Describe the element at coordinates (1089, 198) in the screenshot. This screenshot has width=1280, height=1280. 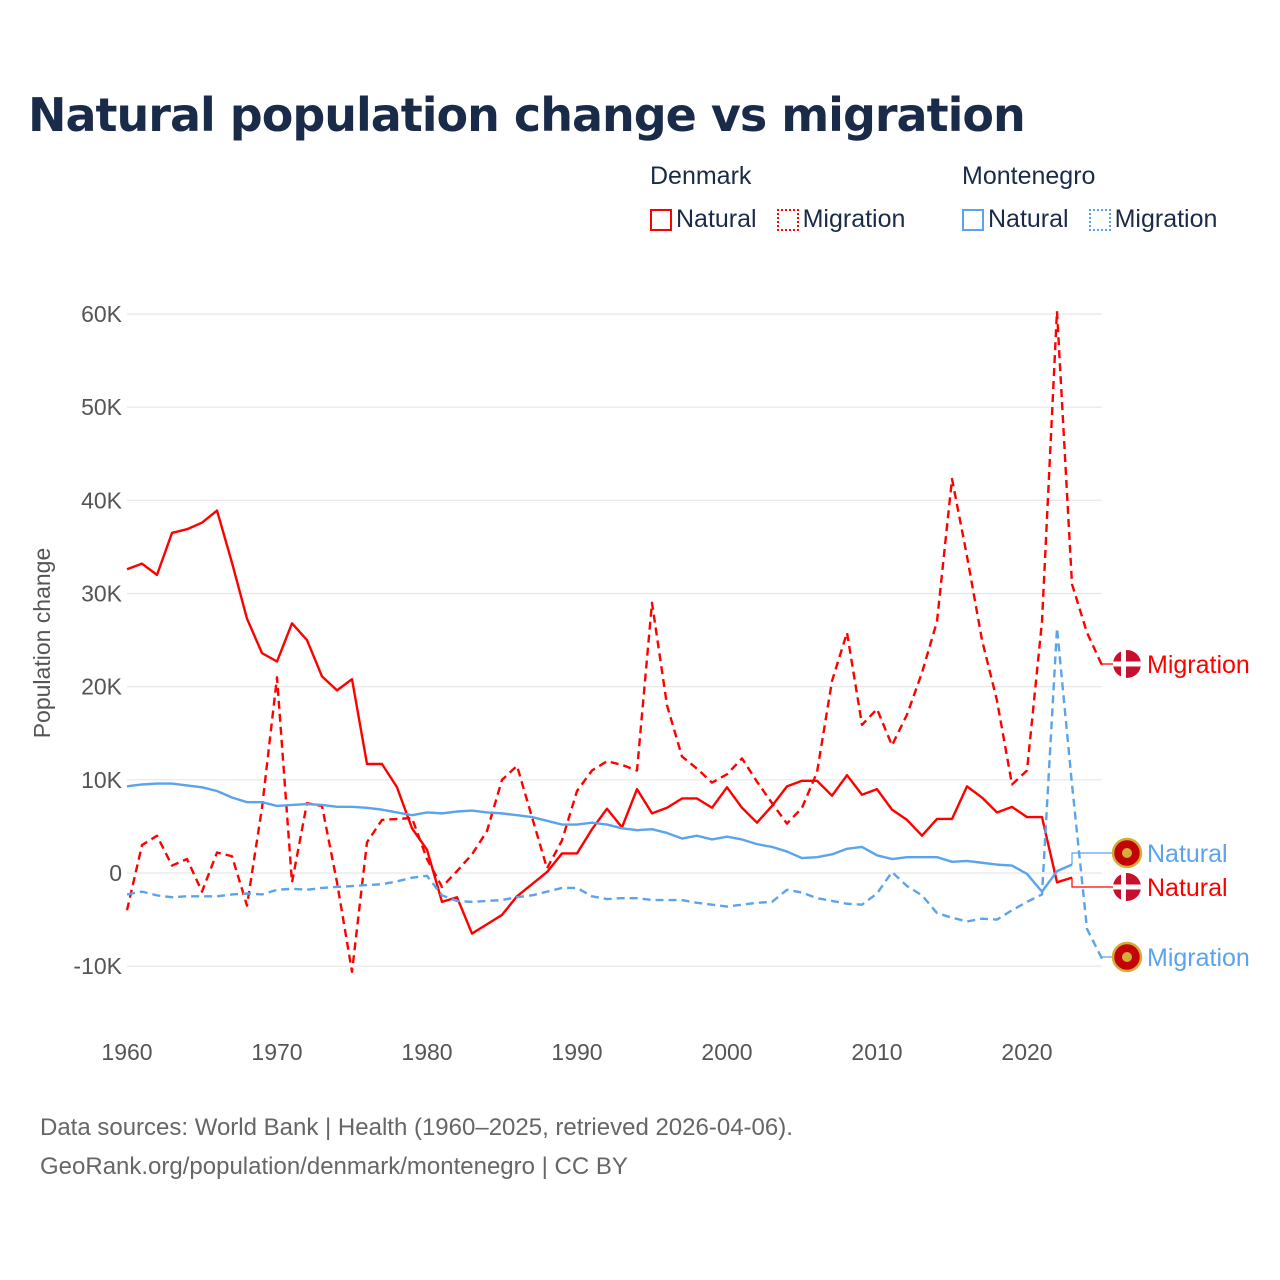
I see `legend-montenegro: Montenegro Natural Migration` at that location.